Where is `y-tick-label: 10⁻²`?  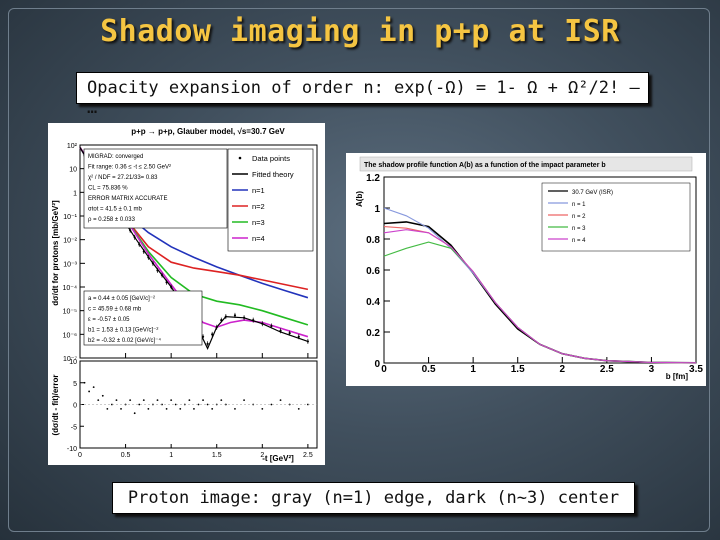
y-tick-label: 10⁻² is located at coordinates (70, 241).